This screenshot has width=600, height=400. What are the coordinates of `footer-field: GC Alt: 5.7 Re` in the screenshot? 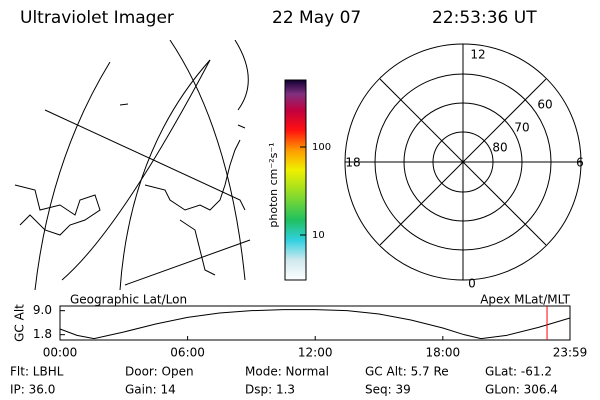 It's located at (407, 372).